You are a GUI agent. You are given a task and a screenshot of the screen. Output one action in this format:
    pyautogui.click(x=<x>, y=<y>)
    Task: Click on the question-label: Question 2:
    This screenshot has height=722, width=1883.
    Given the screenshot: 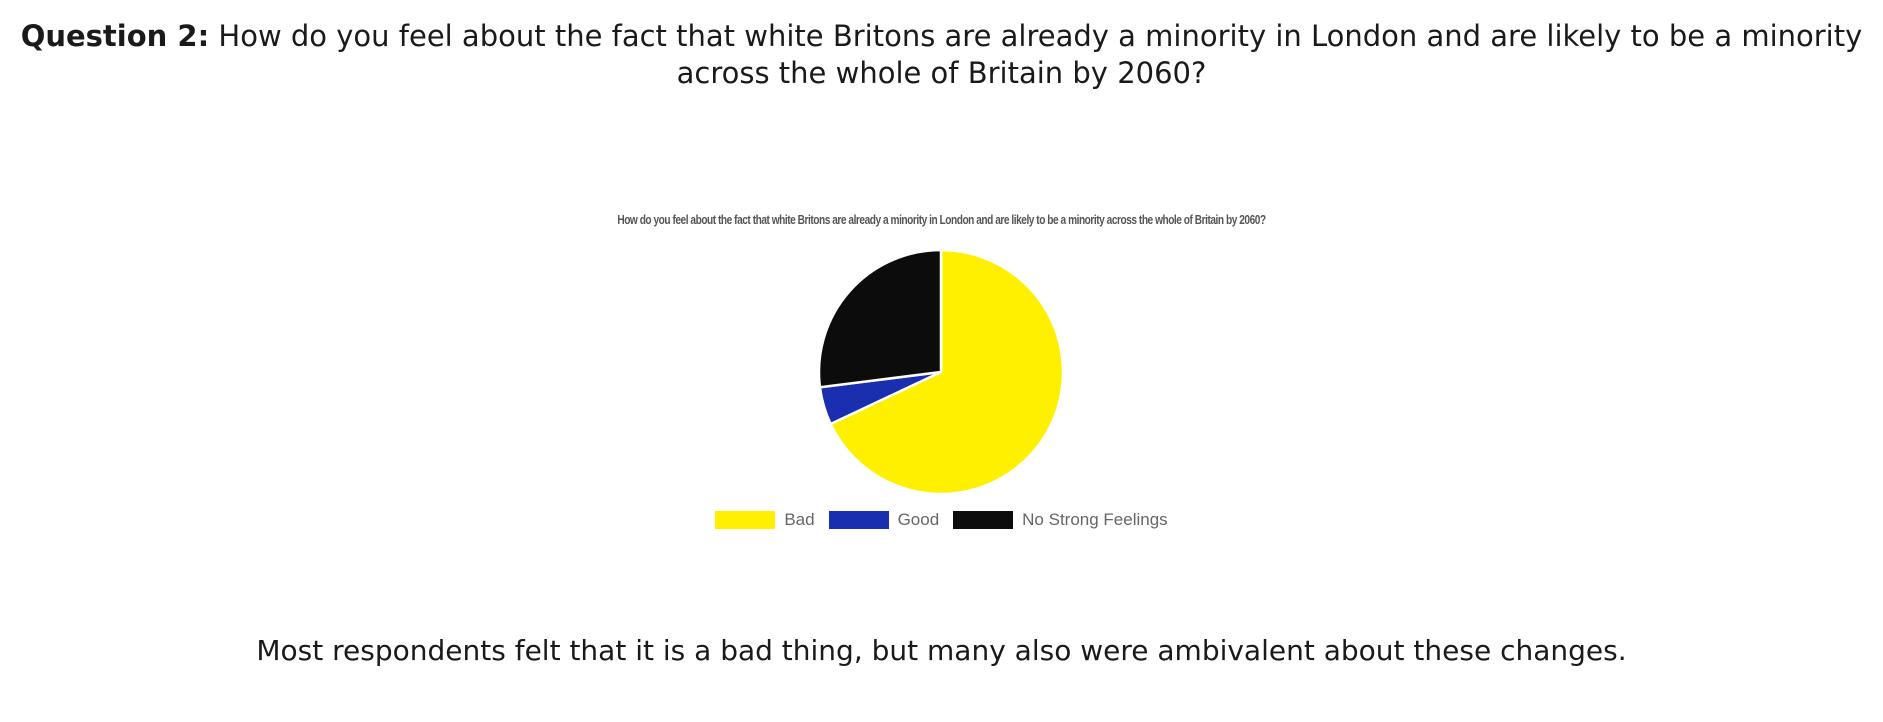 What is the action you would take?
    pyautogui.click(x=115, y=36)
    